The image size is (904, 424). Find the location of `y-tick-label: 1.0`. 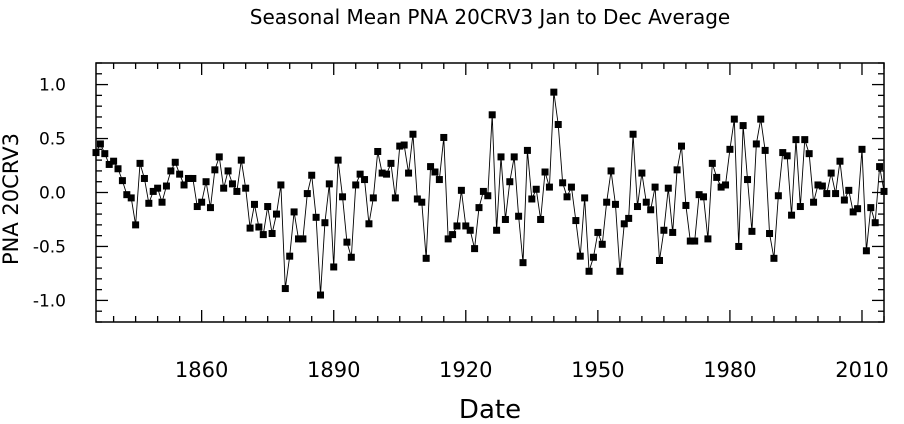

y-tick-label: 1.0 is located at coordinates (52, 86).